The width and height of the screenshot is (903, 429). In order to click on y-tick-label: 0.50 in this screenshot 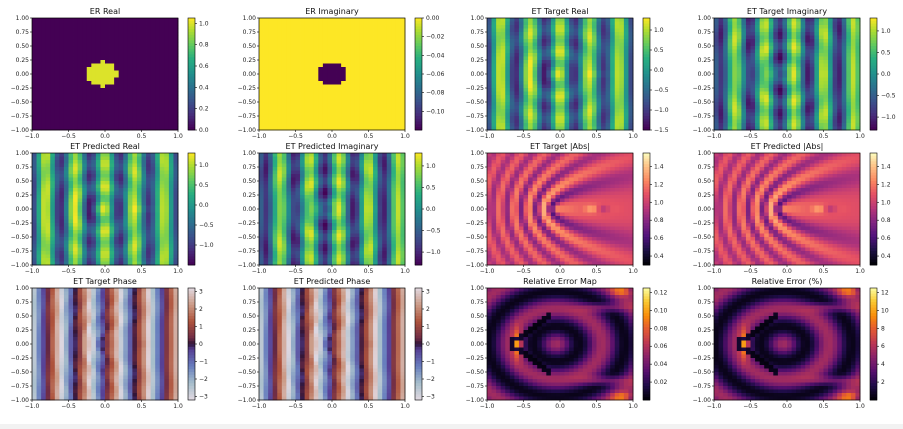, I will do `click(250, 46)`.